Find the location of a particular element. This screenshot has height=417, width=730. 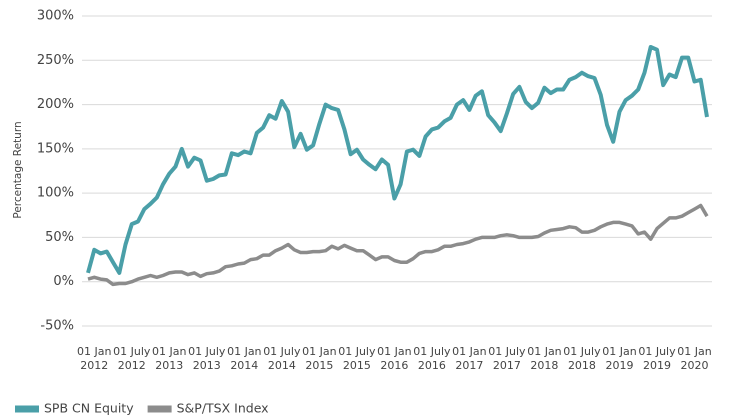

y-axis-label: Percentage Return is located at coordinates (18, 169).